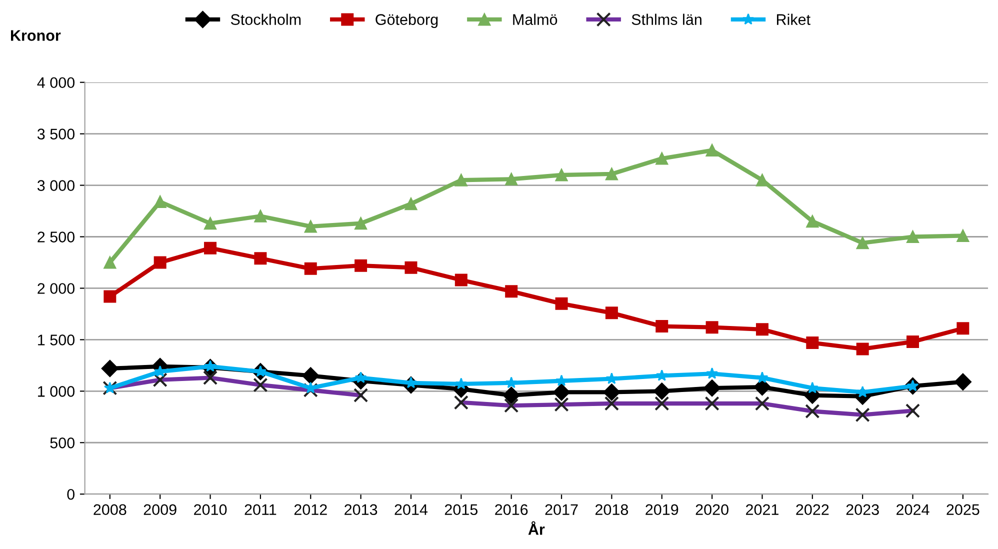  I want to click on y-tick-label: 2 000, so click(56, 288).